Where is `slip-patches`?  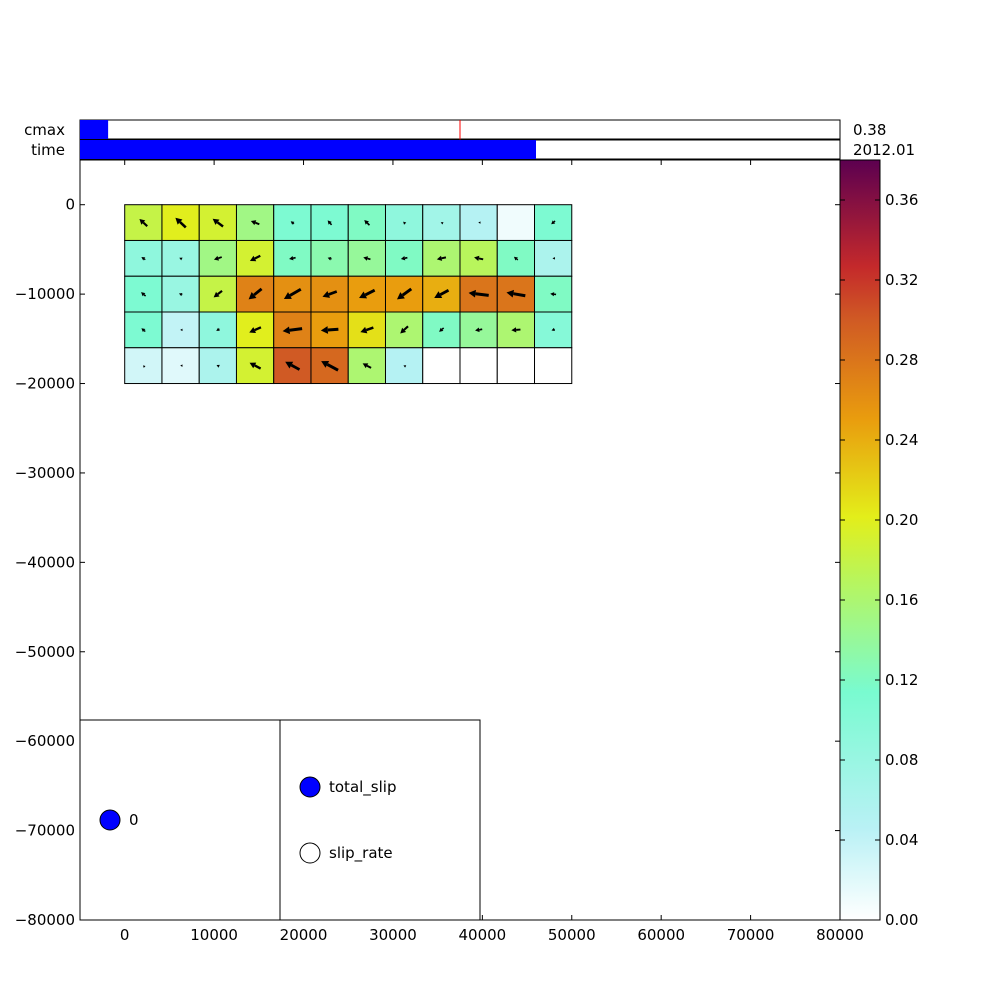
slip-patches is located at coordinates (348, 294).